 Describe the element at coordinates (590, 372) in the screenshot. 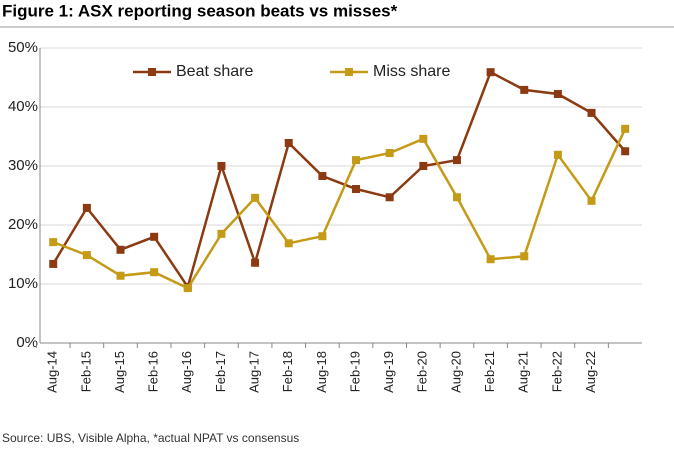

I see `x-tick-label: Aug-22` at that location.